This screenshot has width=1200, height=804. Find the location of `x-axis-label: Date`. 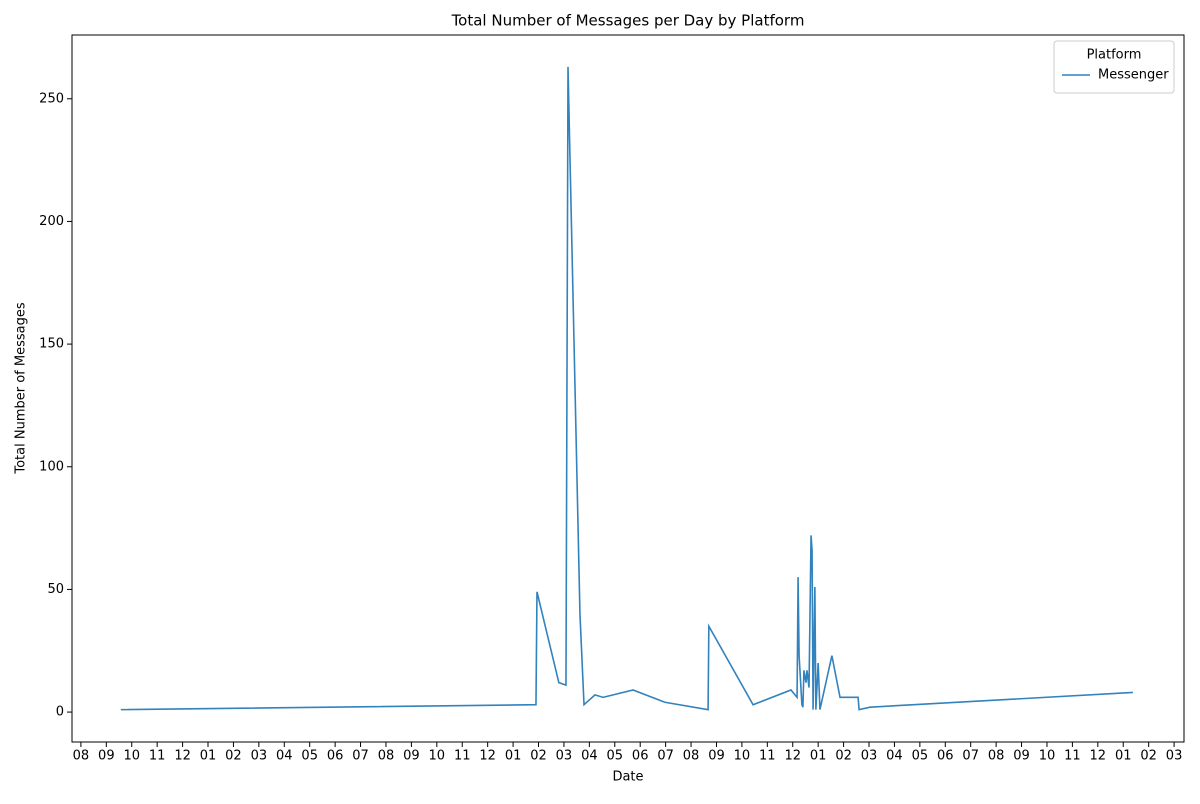

x-axis-label: Date is located at coordinates (627, 777).